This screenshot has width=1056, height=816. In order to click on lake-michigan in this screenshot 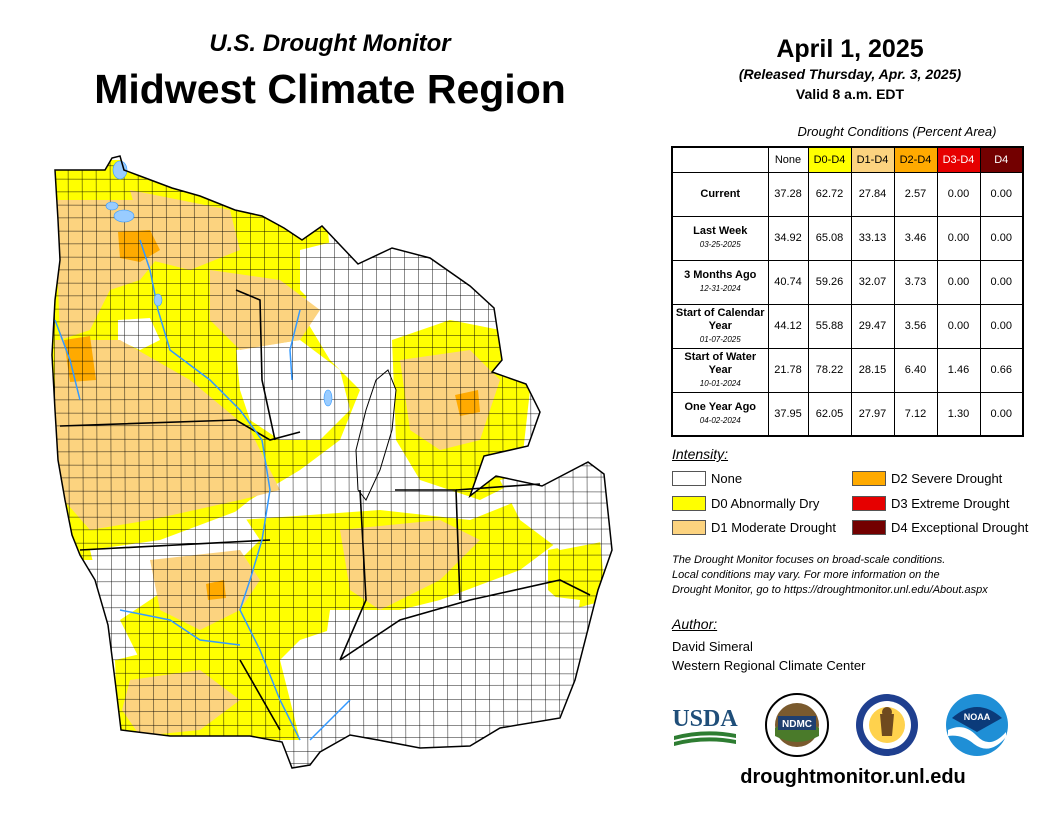, I will do `click(376, 435)`.